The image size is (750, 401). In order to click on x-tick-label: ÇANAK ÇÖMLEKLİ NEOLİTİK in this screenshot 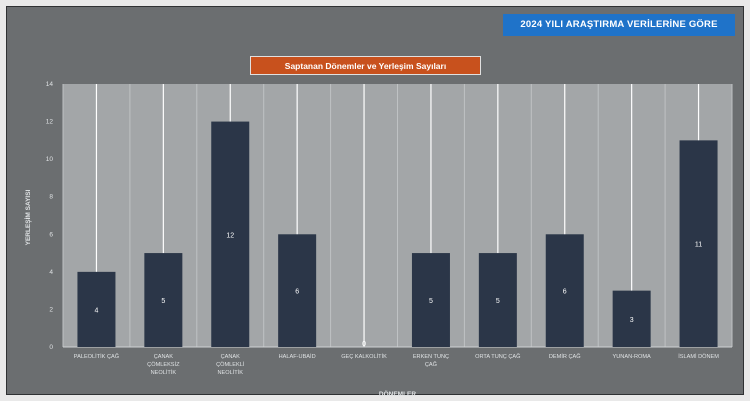, I will do `click(230, 365)`.